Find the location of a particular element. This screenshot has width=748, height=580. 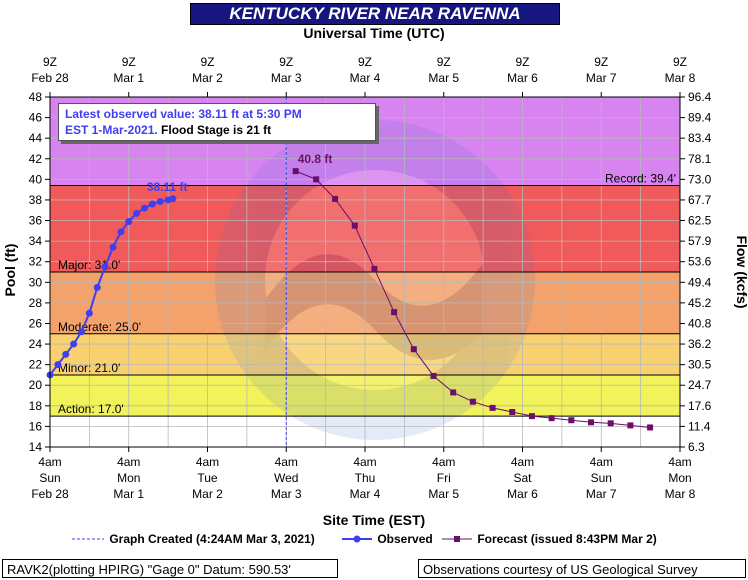

y2-tick-label: 49.4 is located at coordinates (700, 282).